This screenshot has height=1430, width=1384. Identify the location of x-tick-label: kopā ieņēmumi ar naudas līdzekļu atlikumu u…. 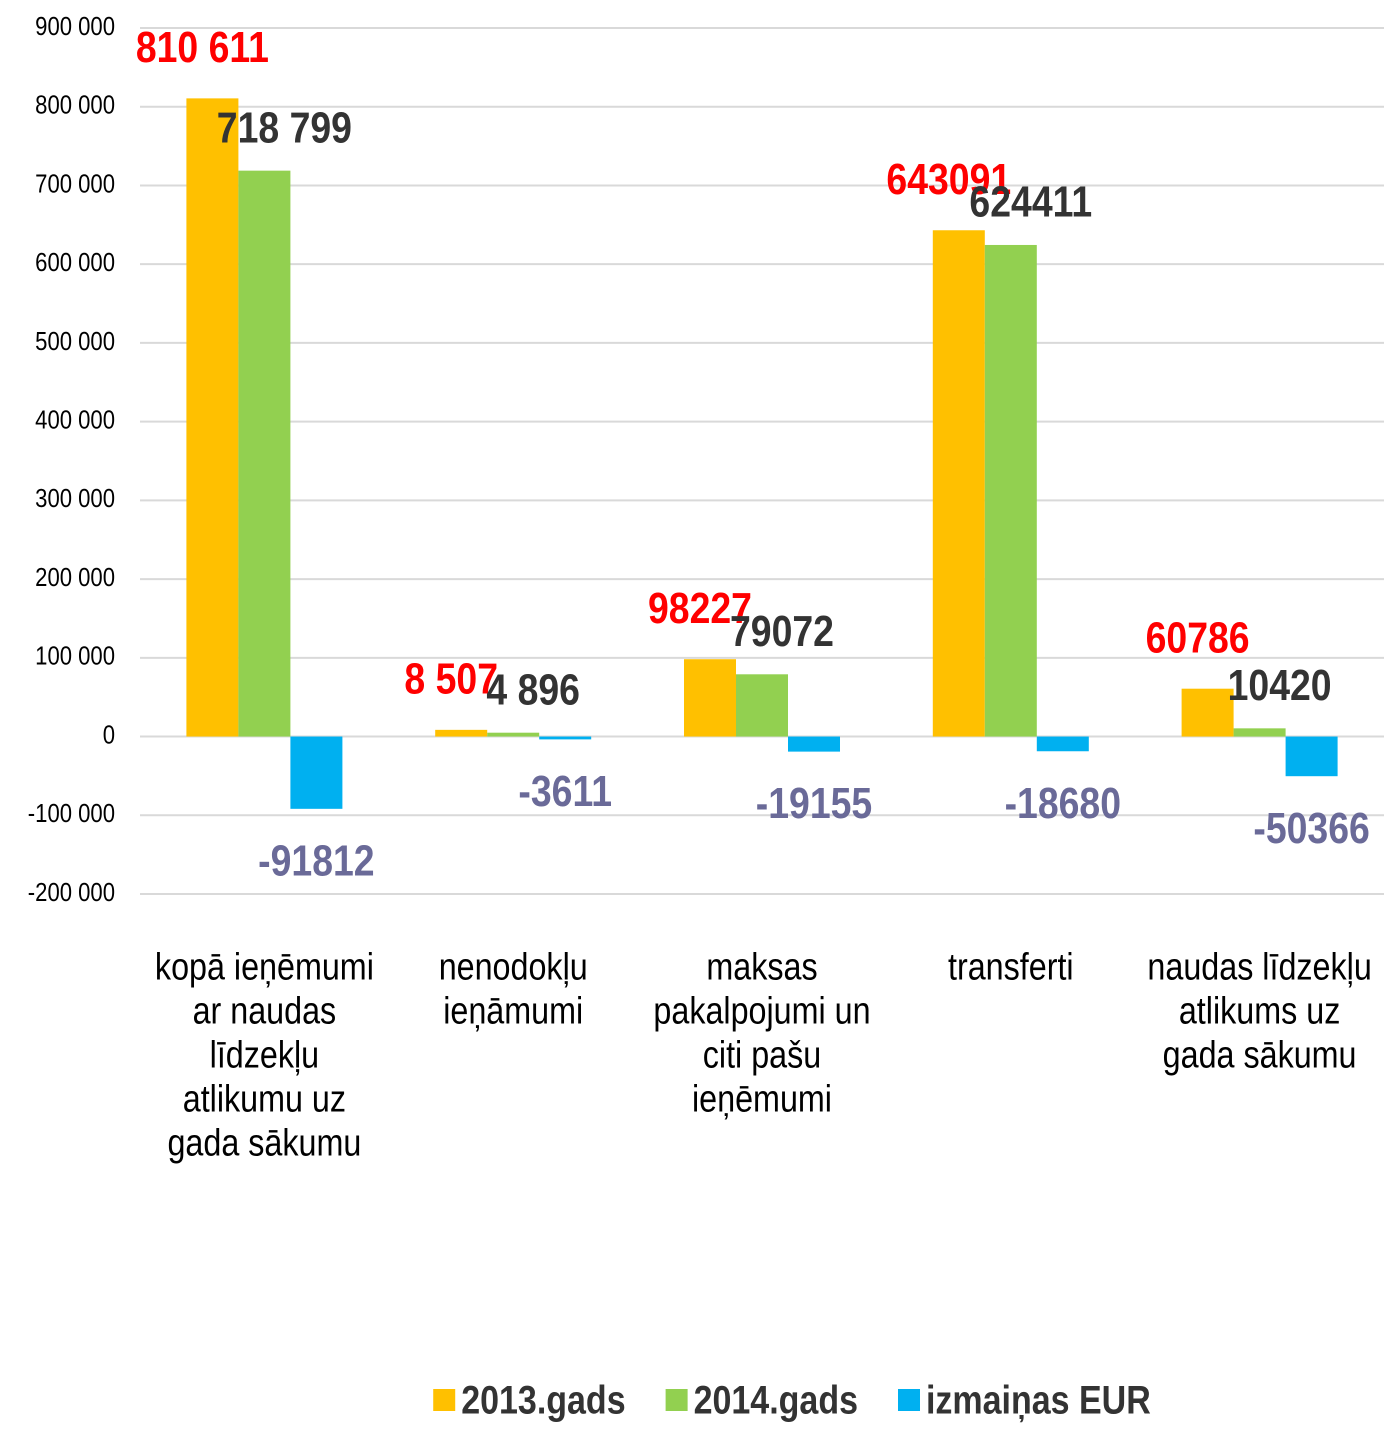
(264, 1056).